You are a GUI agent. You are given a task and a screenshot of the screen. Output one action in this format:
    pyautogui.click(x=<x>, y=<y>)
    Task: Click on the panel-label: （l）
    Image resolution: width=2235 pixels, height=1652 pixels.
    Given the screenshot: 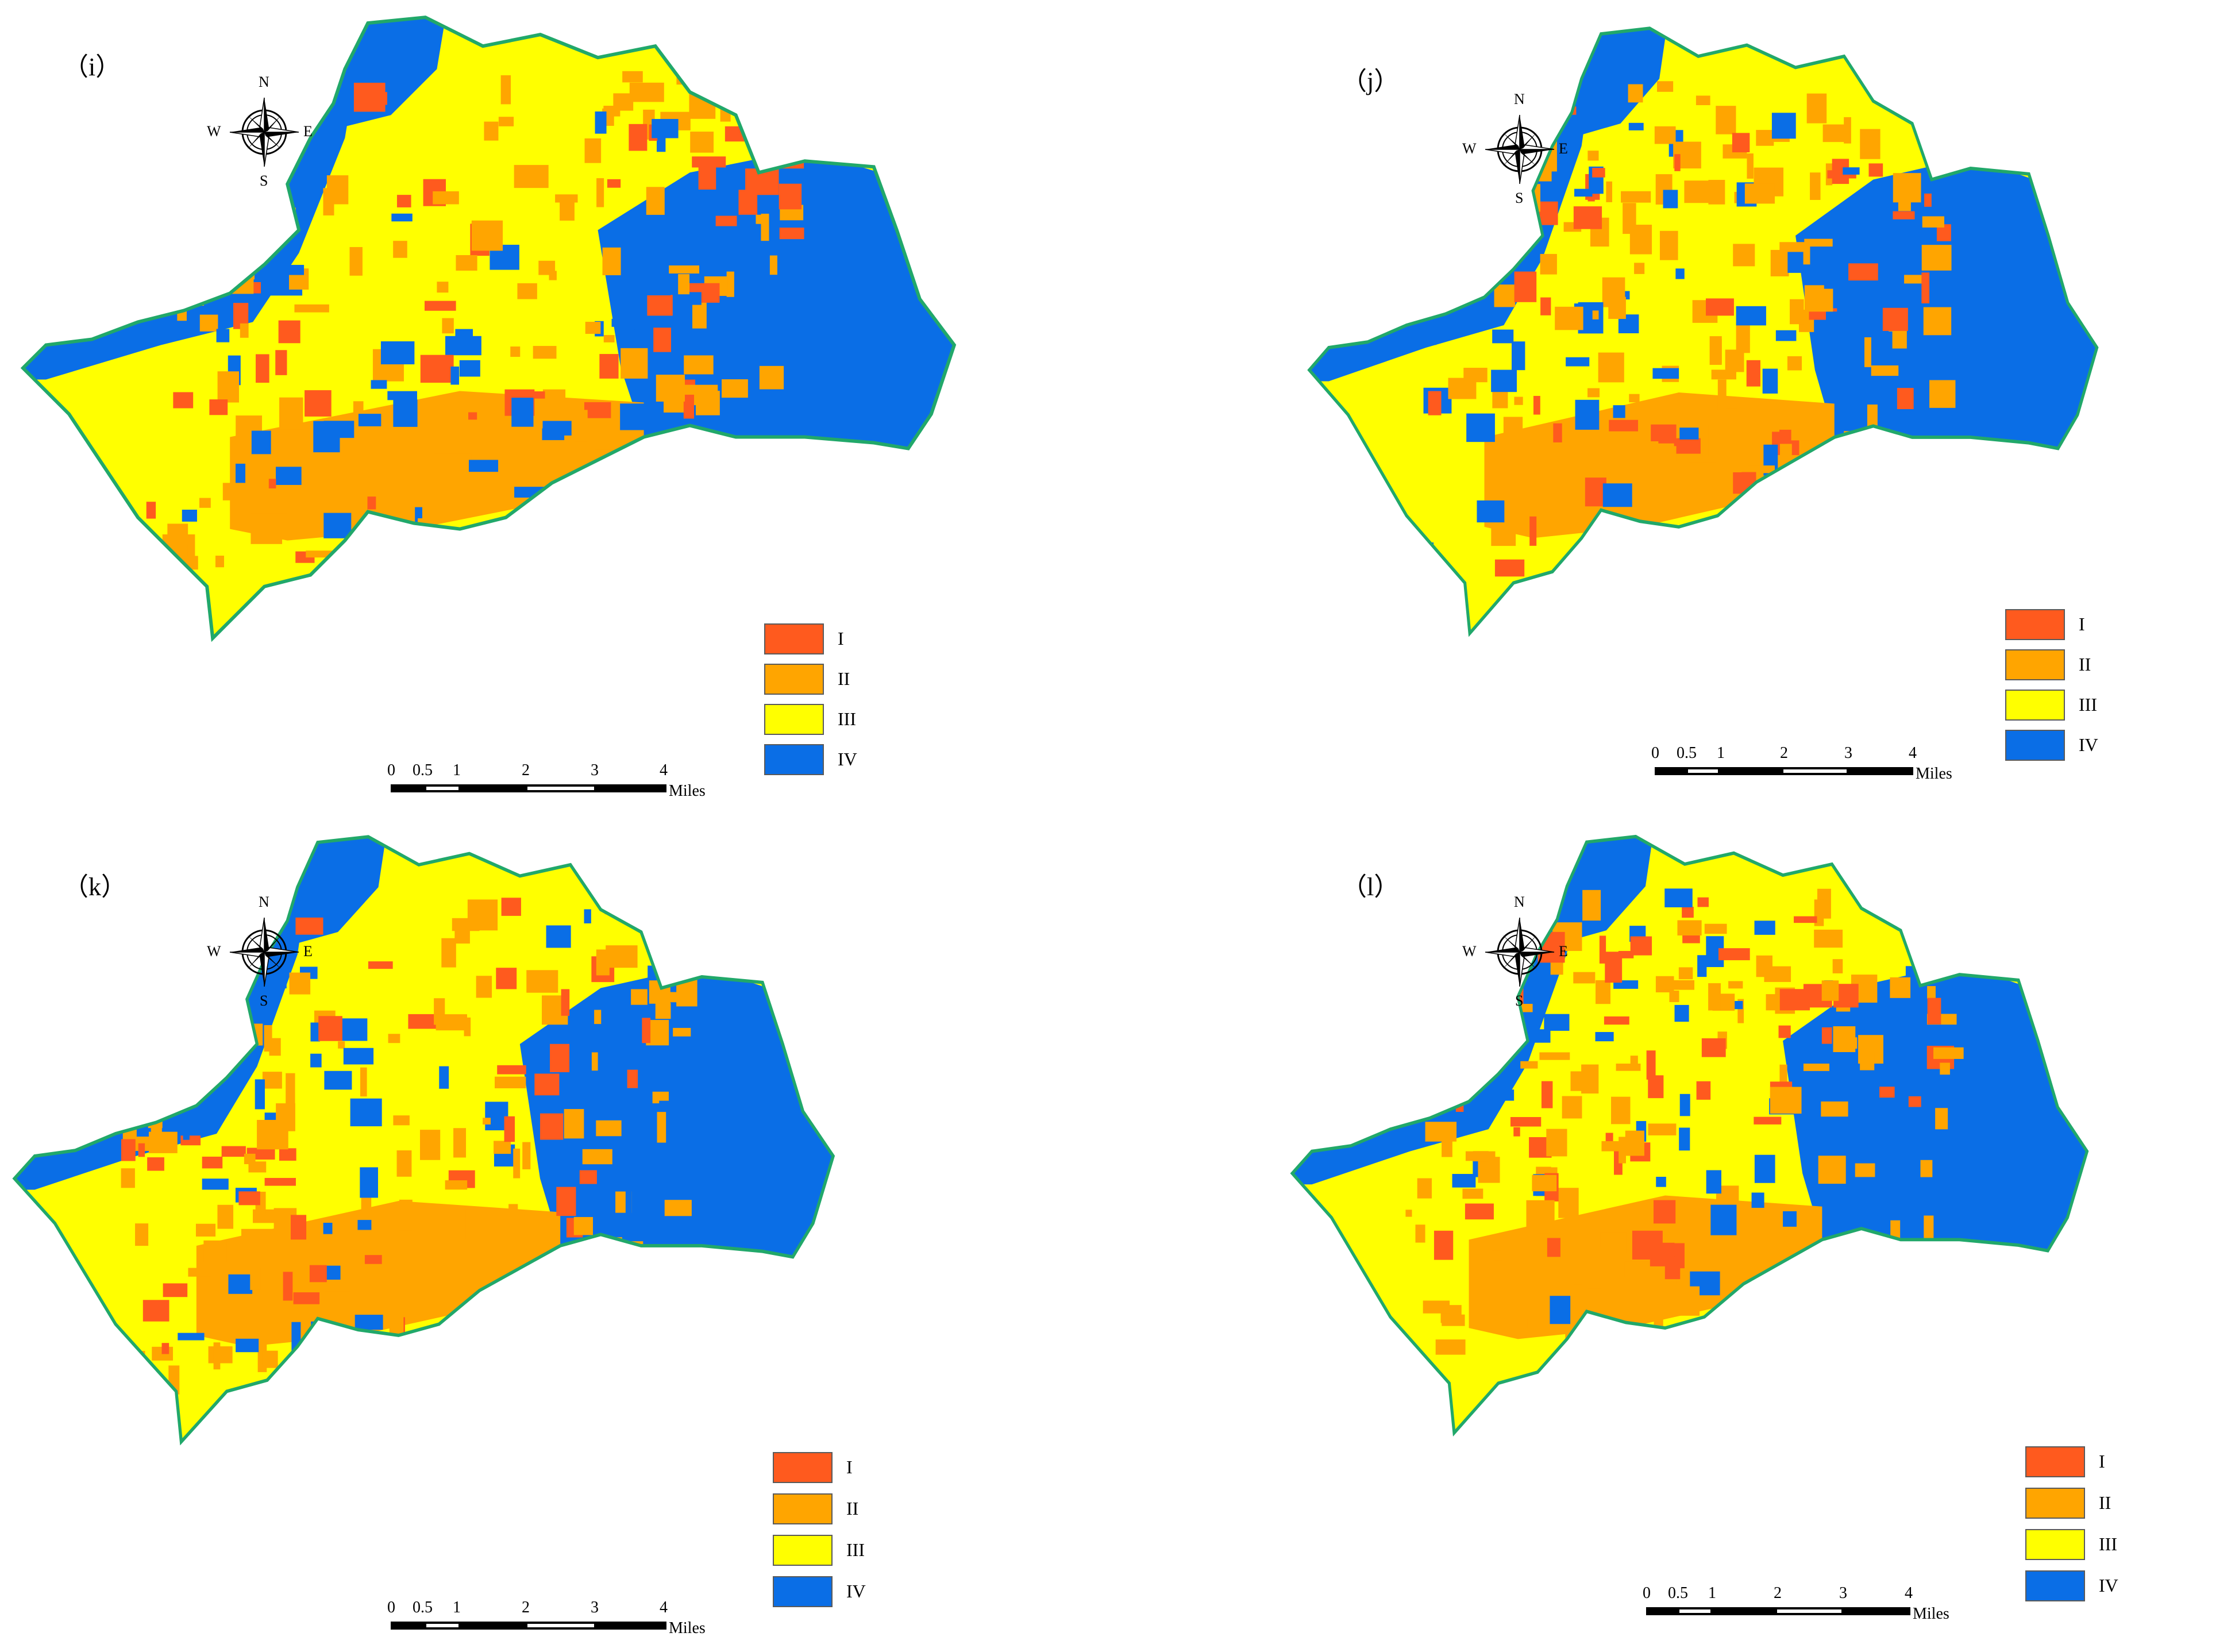 What is the action you would take?
    pyautogui.click(x=1371, y=887)
    